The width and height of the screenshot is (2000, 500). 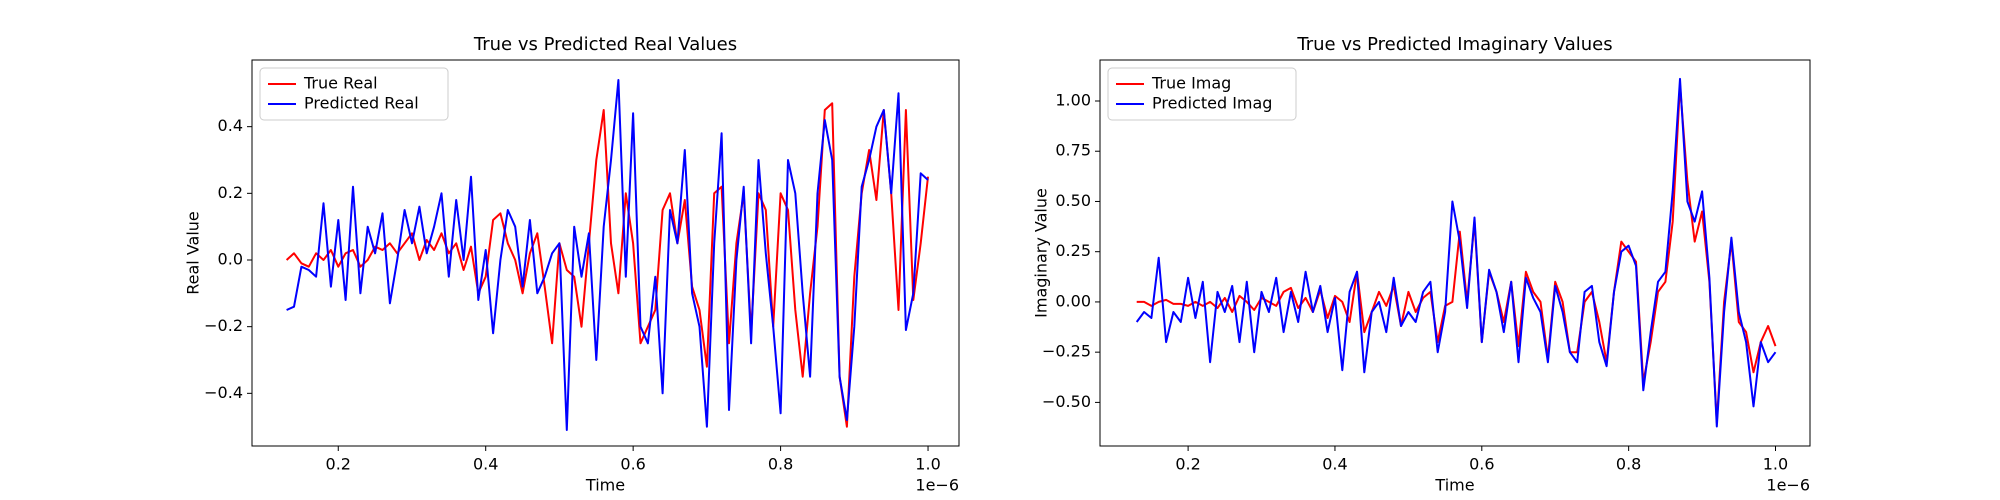 What do you see at coordinates (605, 44) in the screenshot?
I see `chart-title: True vs Predicted Real Values` at bounding box center [605, 44].